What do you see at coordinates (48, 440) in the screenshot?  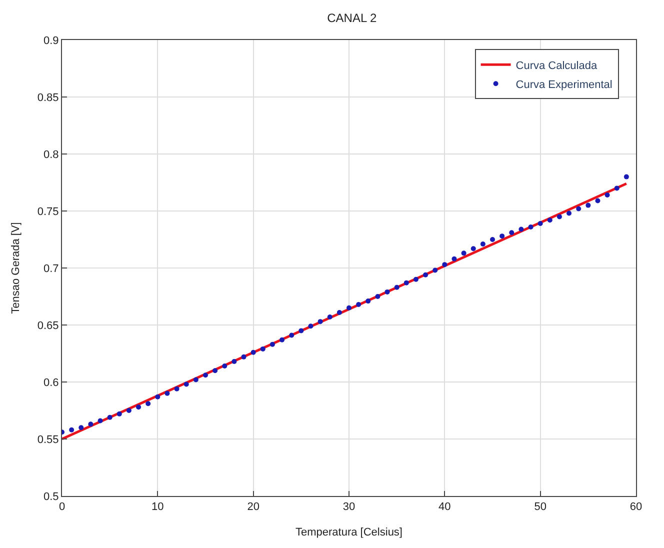 I see `y-tick-label: 0.55` at bounding box center [48, 440].